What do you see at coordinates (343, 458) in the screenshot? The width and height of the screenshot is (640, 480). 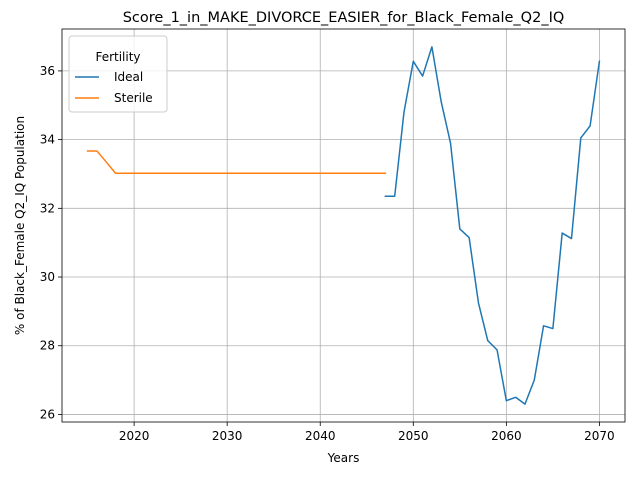 I see `x-axis-label: Years` at bounding box center [343, 458].